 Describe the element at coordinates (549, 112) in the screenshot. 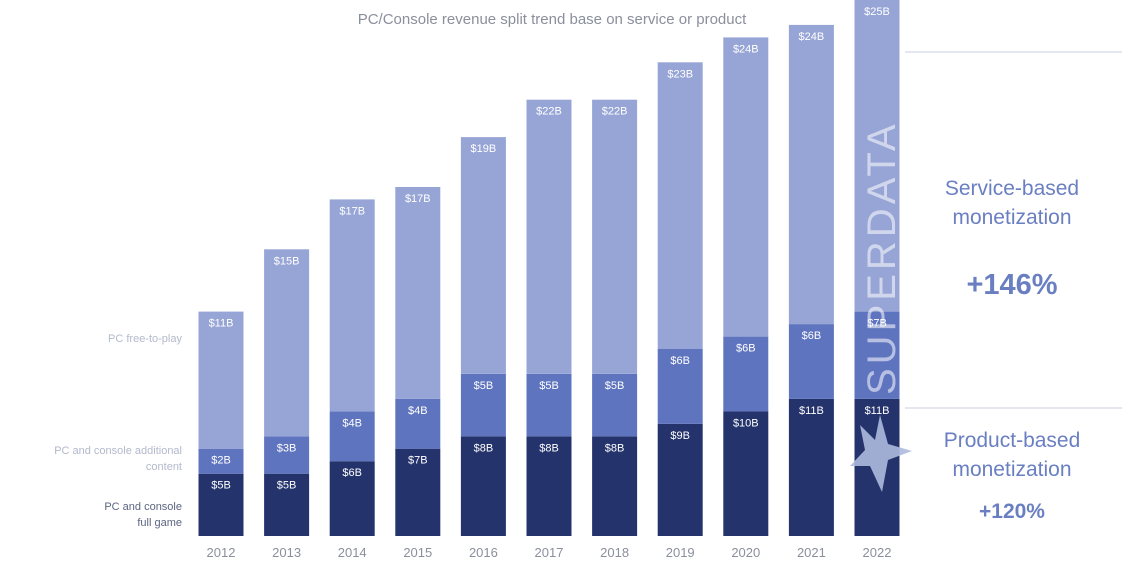

I see `data-label-2017-series-2: $22B` at that location.